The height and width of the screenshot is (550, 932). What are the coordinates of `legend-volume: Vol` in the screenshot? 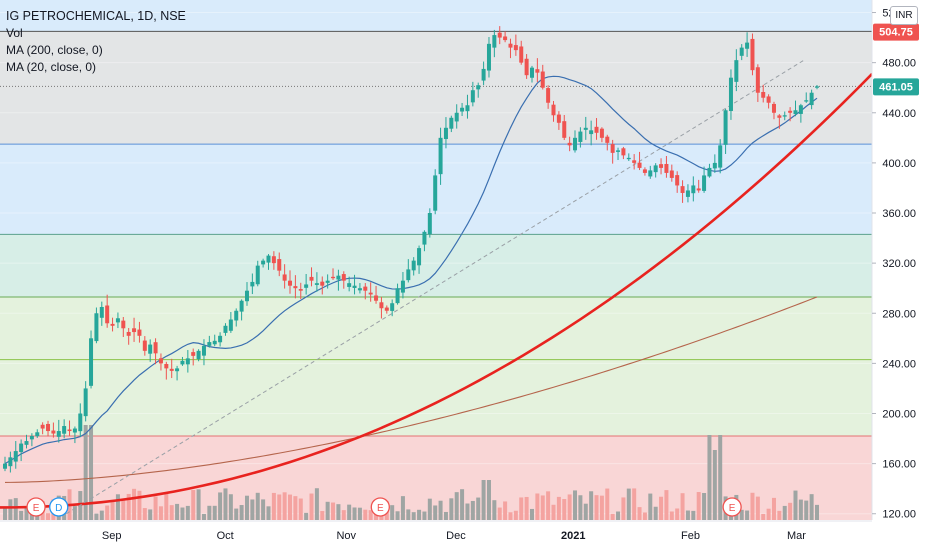 It's located at (14, 33).